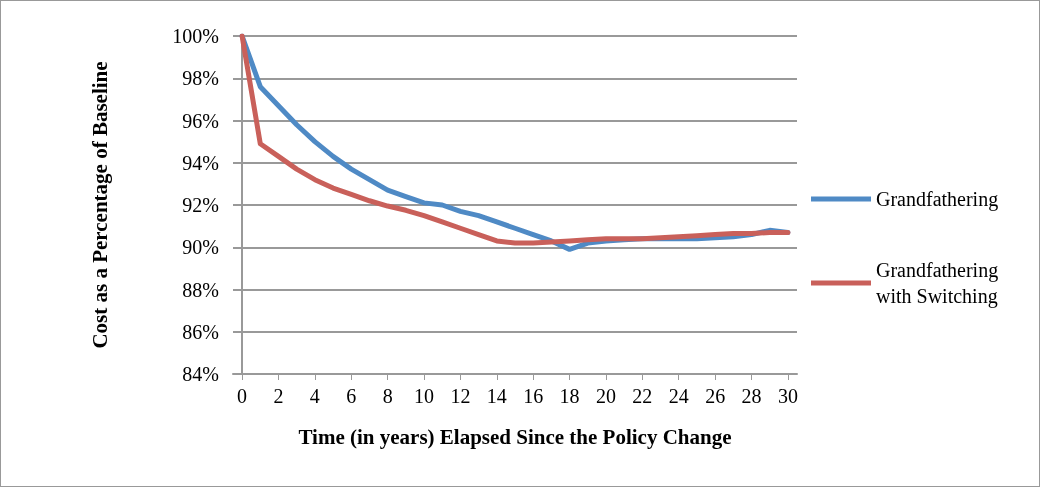 The height and width of the screenshot is (487, 1040). Describe the element at coordinates (242, 396) in the screenshot. I see `x-tick-label: 0` at that location.